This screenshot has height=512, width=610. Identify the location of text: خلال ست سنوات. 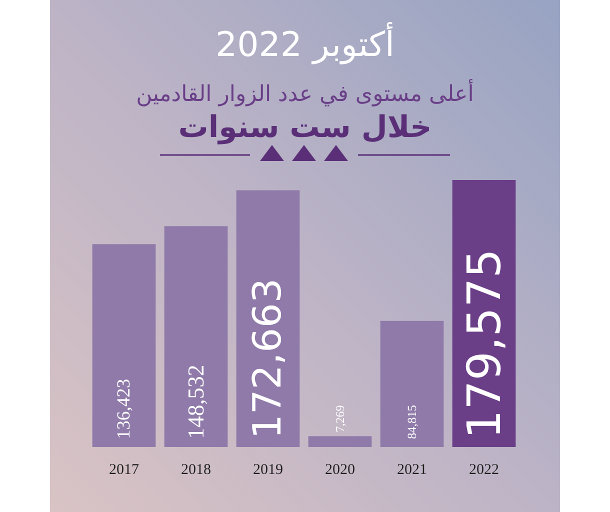
(305, 127).